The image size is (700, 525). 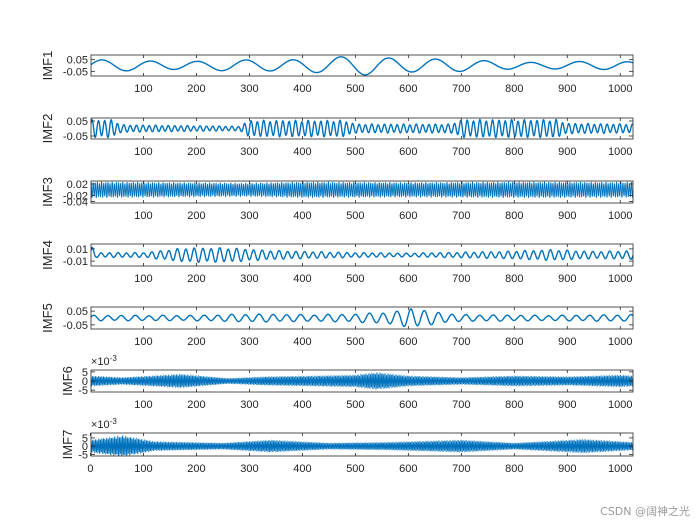 I want to click on imf3-xtick-label: 100, so click(x=143, y=216).